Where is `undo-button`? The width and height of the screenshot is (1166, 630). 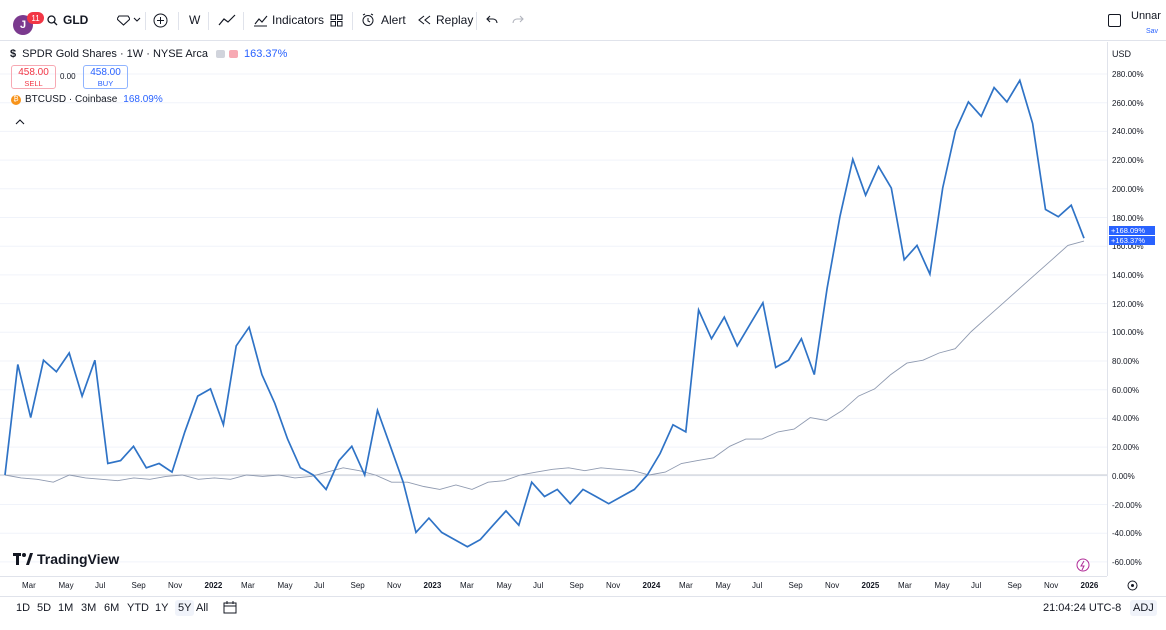 undo-button is located at coordinates (492, 20).